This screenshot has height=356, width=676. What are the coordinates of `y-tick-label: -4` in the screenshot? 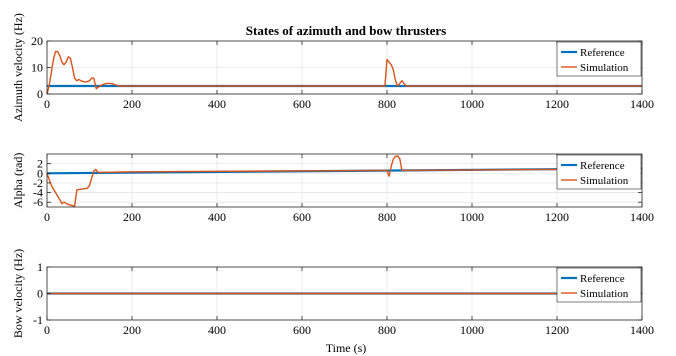 It's located at (38, 193).